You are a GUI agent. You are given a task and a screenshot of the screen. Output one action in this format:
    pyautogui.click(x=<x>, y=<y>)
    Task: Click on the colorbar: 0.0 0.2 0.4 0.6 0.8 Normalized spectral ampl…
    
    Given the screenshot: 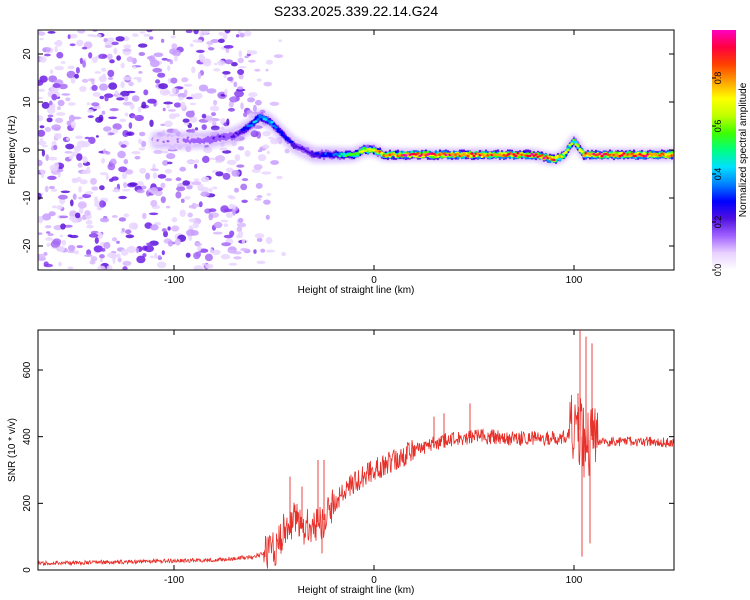 What is the action you would take?
    pyautogui.click(x=730, y=153)
    